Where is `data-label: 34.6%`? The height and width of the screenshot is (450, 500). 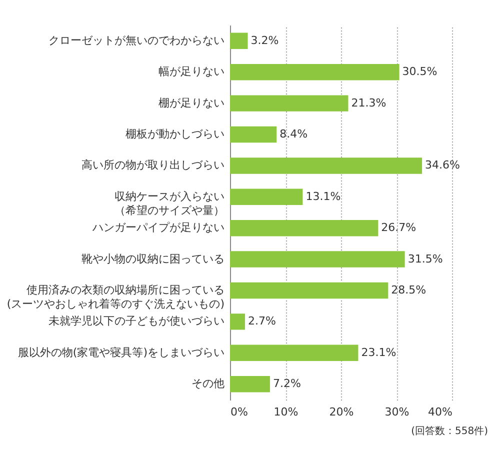 data-label: 34.6% is located at coordinates (442, 165).